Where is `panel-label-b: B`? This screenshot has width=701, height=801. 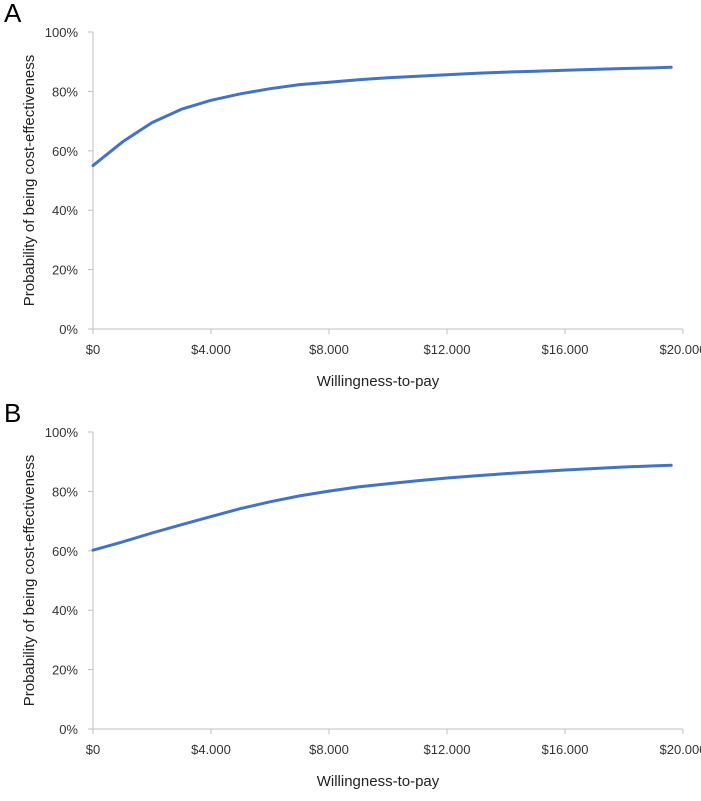
panel-label-b: B is located at coordinates (13, 413).